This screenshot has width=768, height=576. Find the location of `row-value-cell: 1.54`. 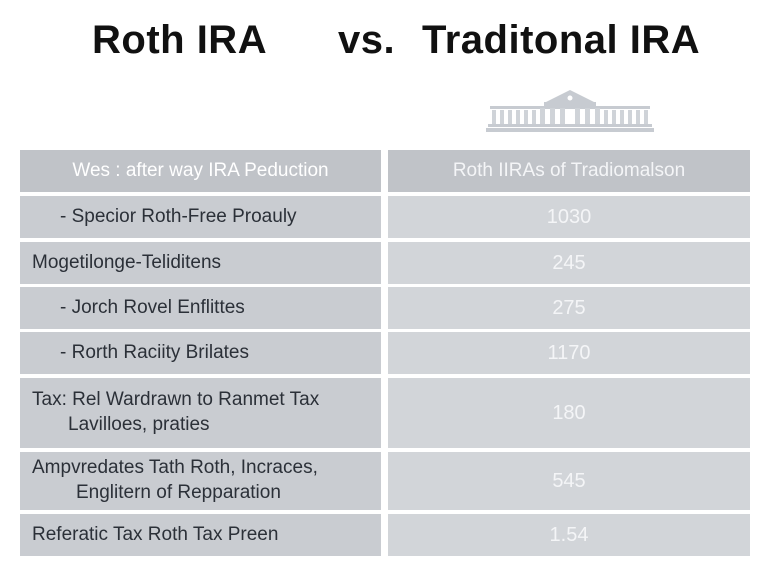

row-value-cell: 1.54 is located at coordinates (569, 535).